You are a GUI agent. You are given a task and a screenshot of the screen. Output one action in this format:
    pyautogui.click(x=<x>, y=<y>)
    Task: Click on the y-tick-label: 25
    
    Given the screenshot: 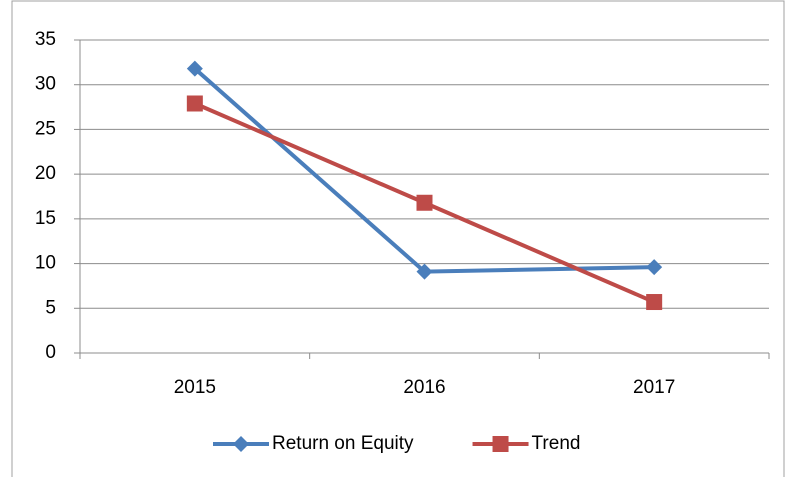 What is the action you would take?
    pyautogui.click(x=45, y=128)
    